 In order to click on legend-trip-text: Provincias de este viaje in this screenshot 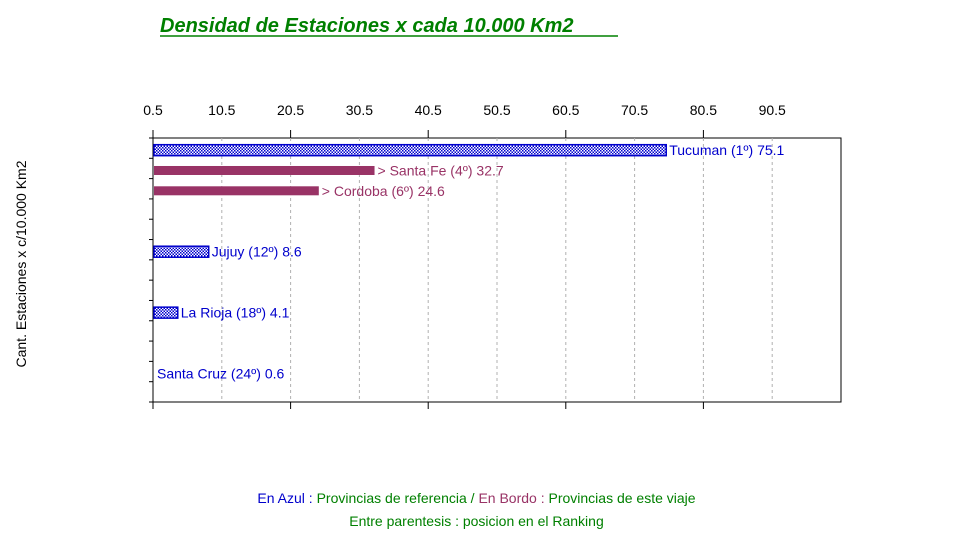, I will do `click(620, 498)`.